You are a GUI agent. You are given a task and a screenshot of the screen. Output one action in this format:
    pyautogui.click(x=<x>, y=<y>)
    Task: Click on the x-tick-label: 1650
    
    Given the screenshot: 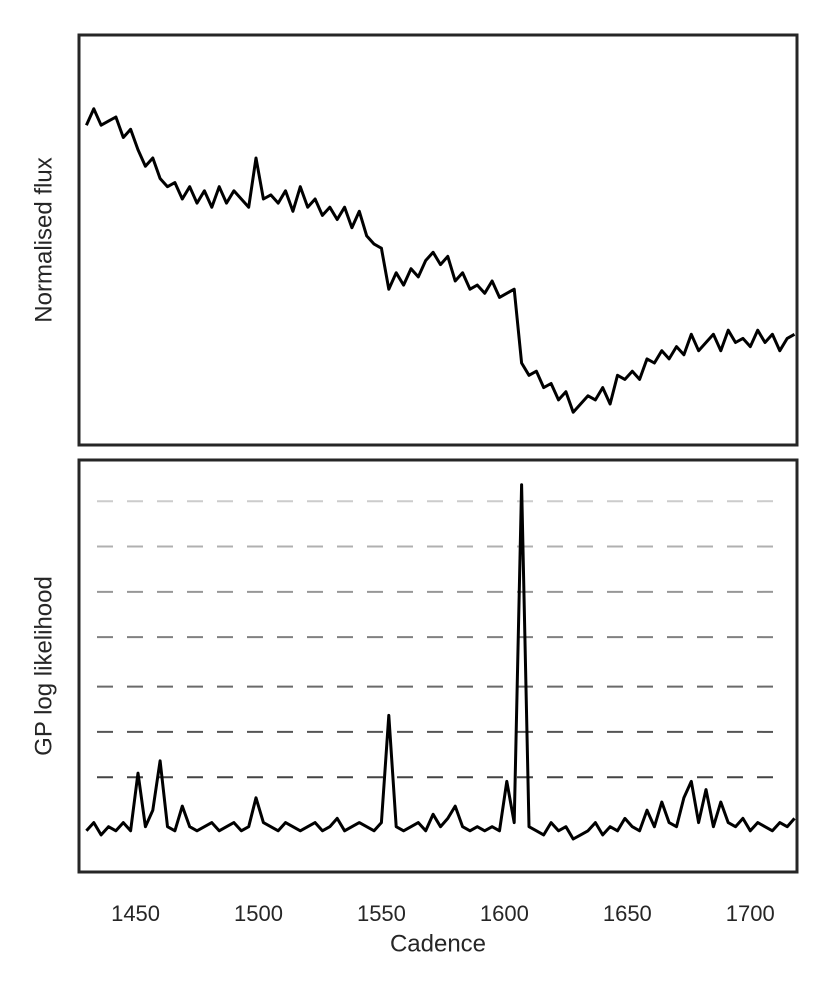 What is the action you would take?
    pyautogui.click(x=627, y=913)
    